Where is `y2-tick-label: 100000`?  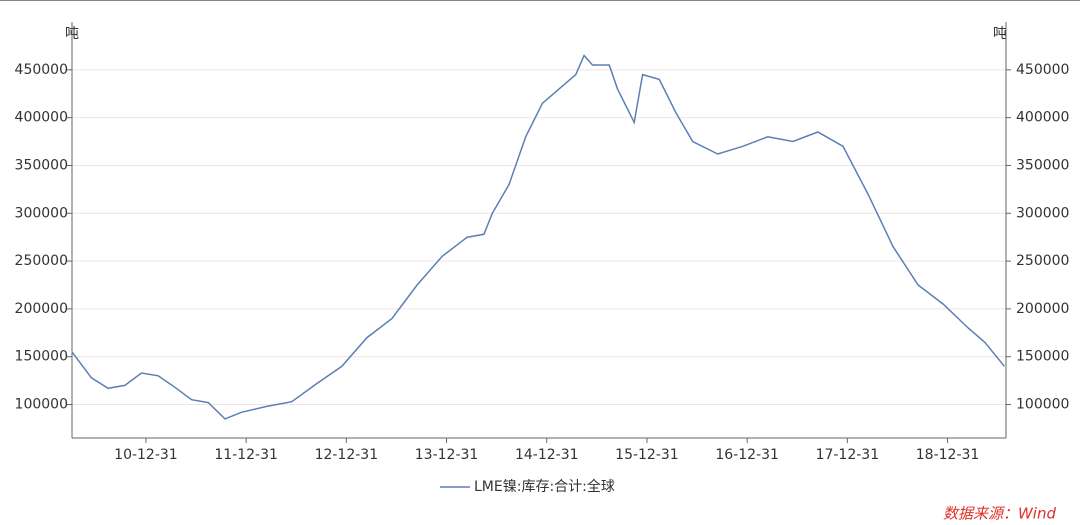
y2-tick-label: 100000 is located at coordinates (1042, 405).